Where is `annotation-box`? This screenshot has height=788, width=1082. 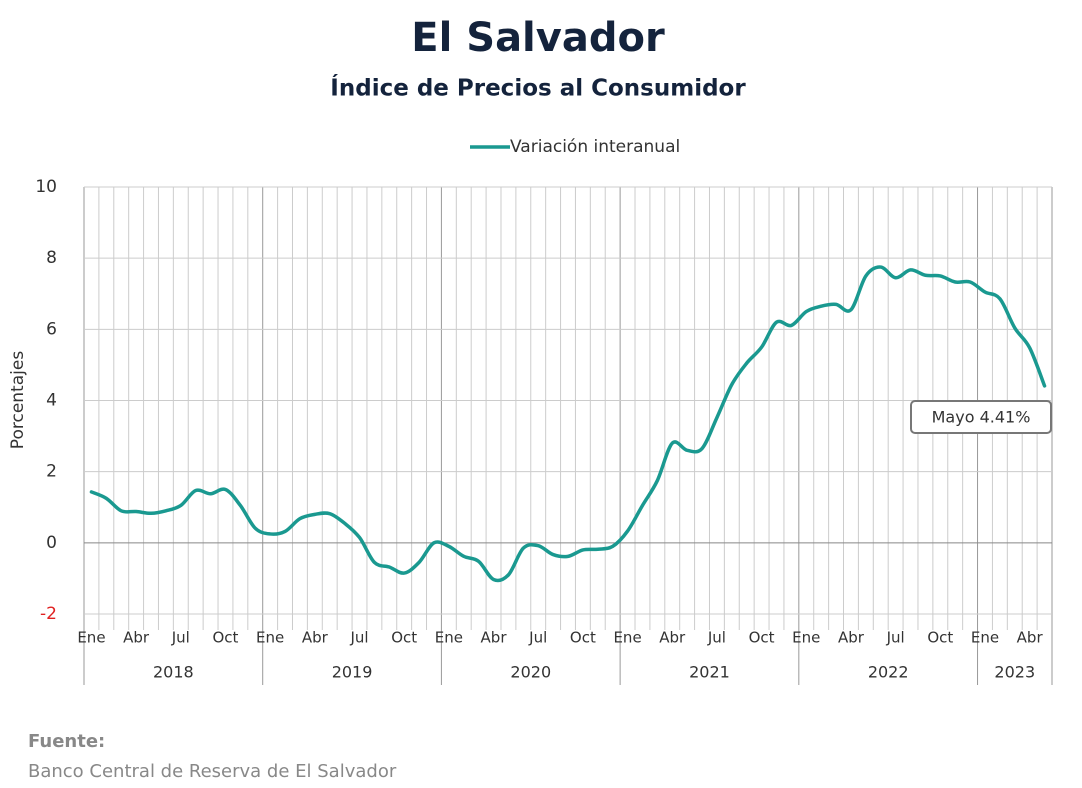 annotation-box is located at coordinates (981, 417).